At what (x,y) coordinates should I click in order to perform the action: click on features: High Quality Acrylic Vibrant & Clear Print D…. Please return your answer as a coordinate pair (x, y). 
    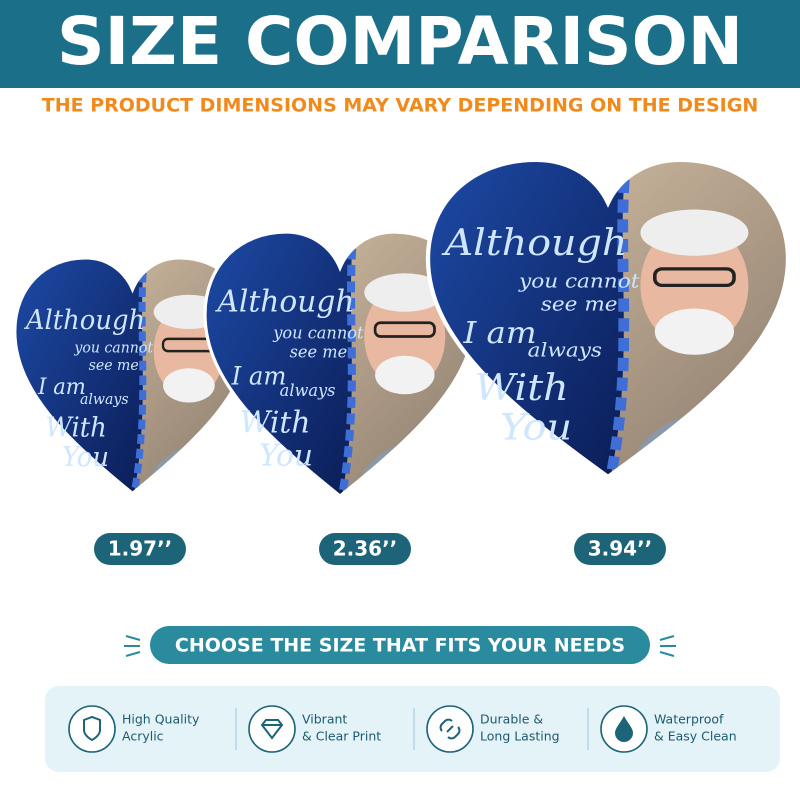
    Looking at the image, I should click on (402, 729).